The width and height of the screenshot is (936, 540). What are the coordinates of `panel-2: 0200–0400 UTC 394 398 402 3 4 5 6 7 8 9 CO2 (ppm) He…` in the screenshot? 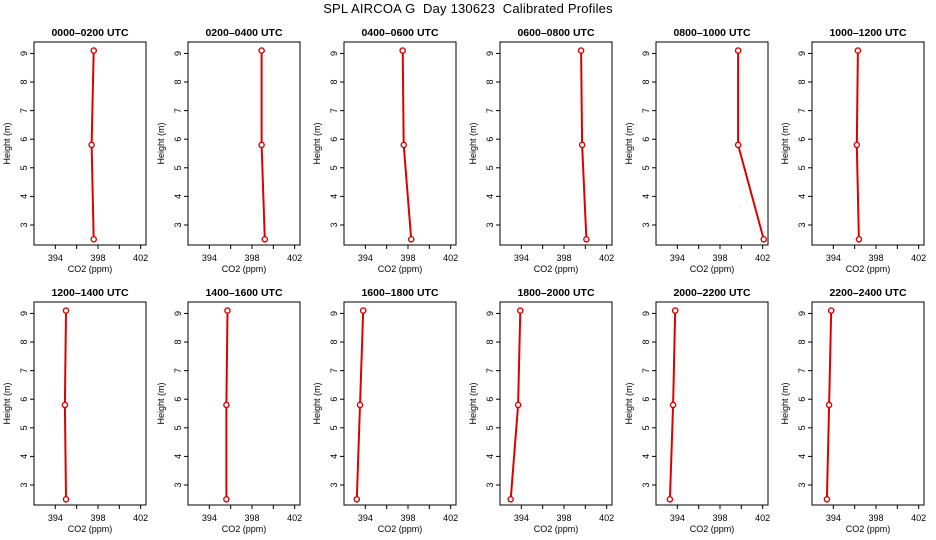 It's located at (229, 150).